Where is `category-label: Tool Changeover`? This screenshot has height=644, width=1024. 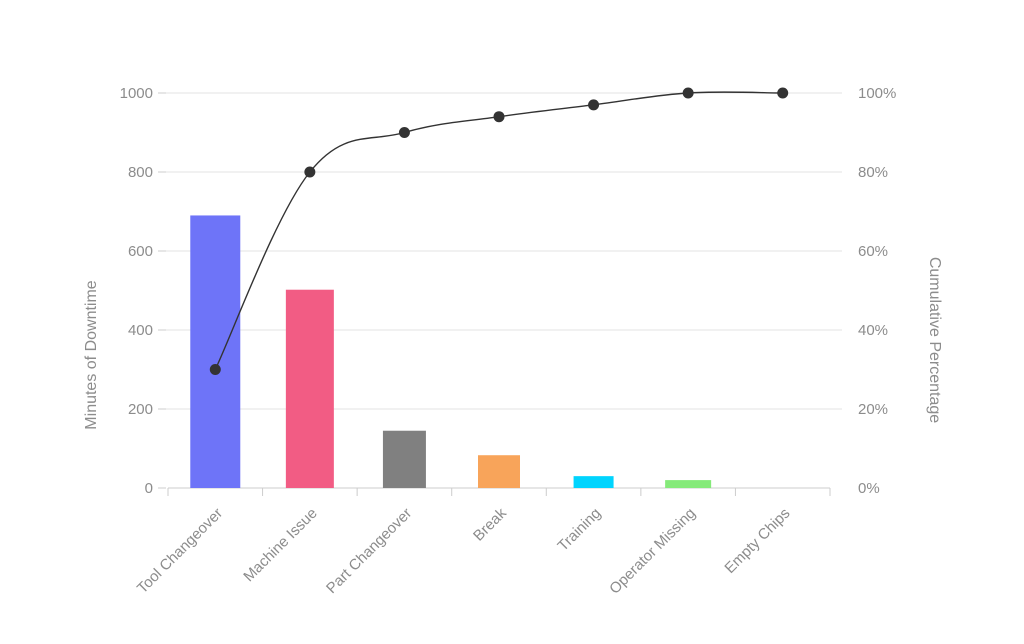
category-label: Tool Changeover is located at coordinates (180, 551).